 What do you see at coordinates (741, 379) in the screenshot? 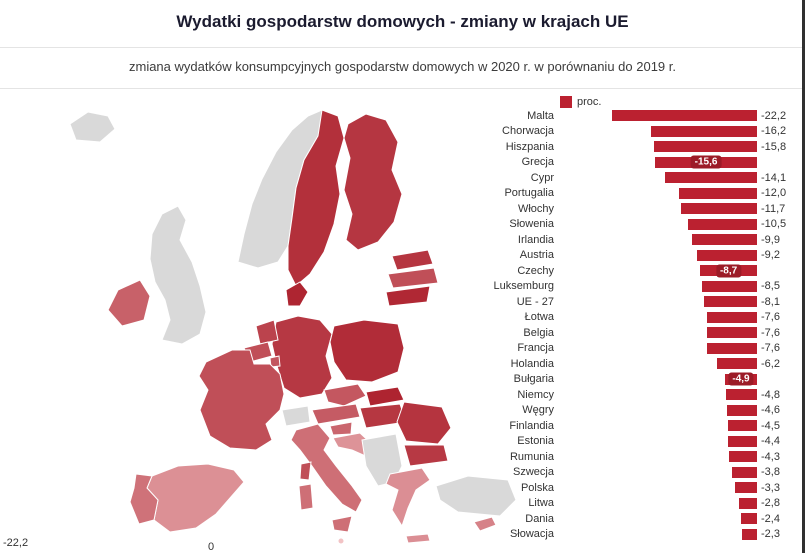
I see `bar: -4,9` at bounding box center [741, 379].